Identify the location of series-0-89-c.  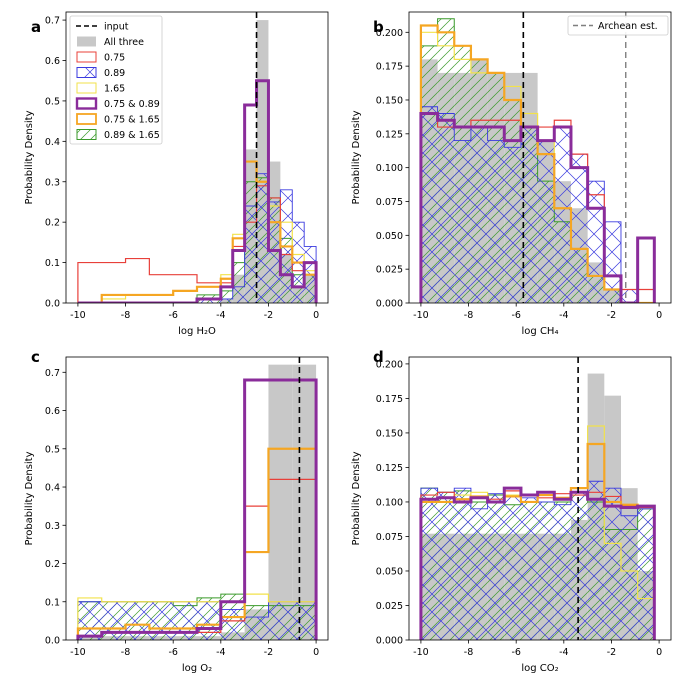
(197, 620).